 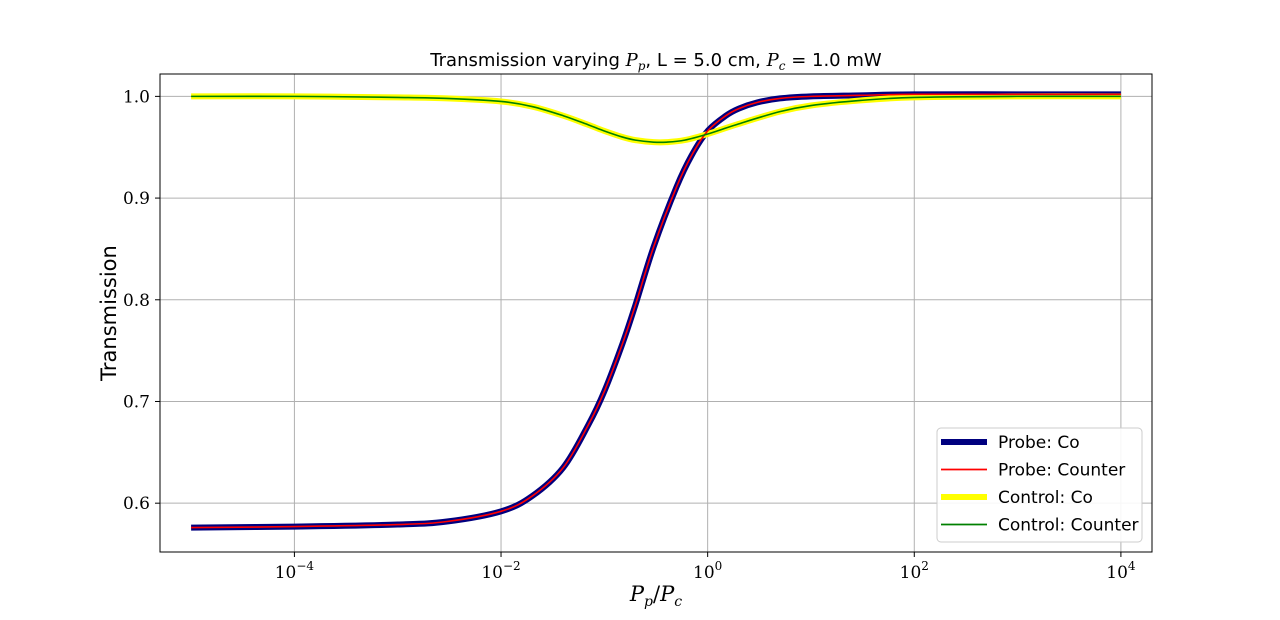 What do you see at coordinates (925, 566) in the screenshot?
I see `x-tick-exponent: 2` at bounding box center [925, 566].